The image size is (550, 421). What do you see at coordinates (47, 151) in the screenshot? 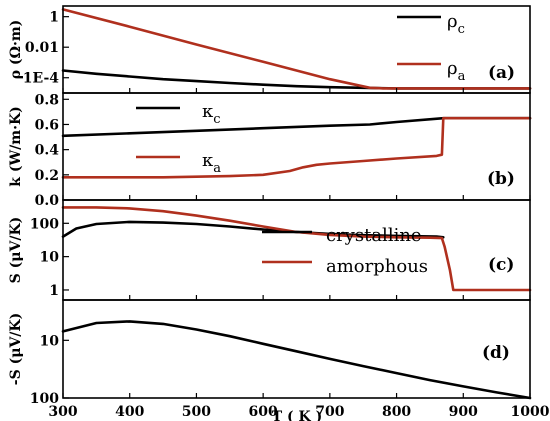
I see `y-tick-label: 0.4` at bounding box center [47, 151].